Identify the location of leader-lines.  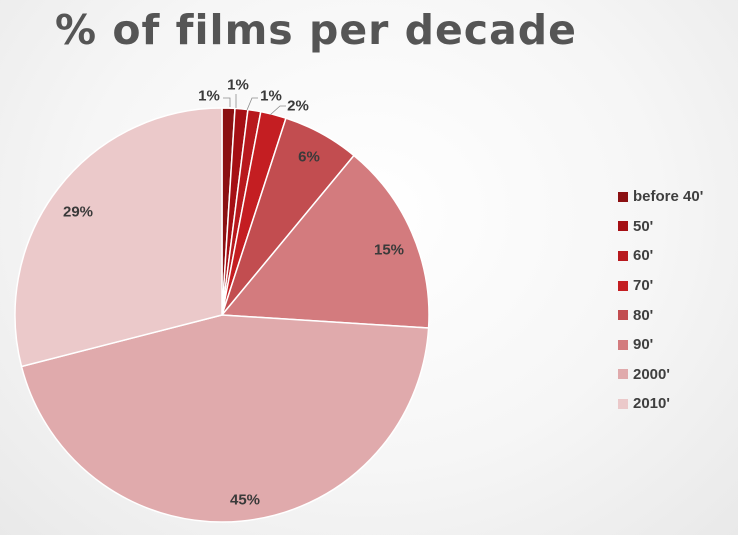
(254, 105).